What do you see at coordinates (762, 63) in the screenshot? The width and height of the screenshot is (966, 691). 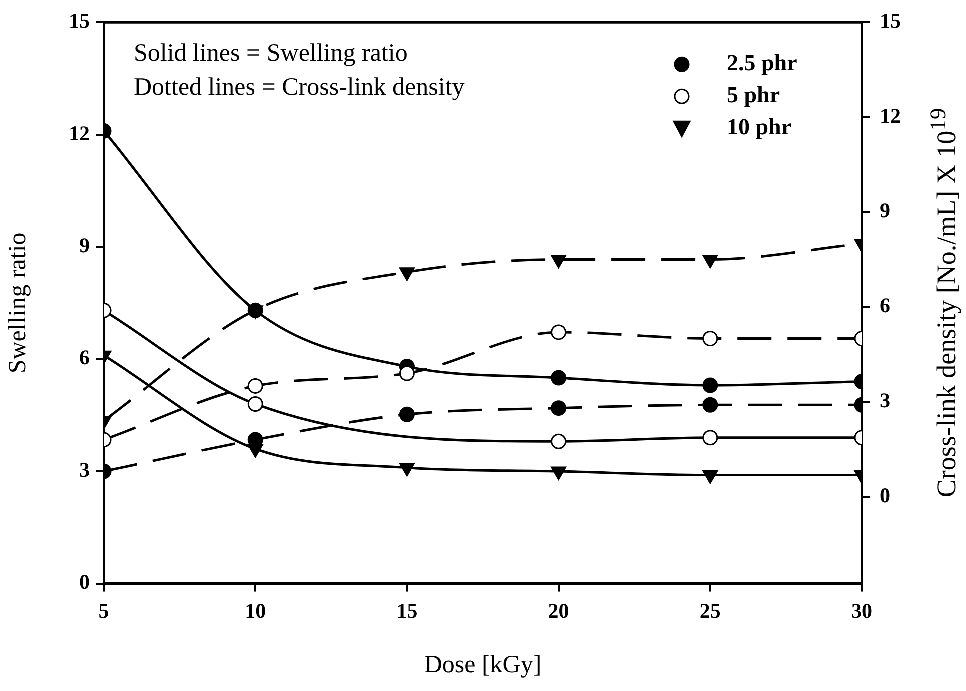 I see `legend-label: 2.5 phr` at bounding box center [762, 63].